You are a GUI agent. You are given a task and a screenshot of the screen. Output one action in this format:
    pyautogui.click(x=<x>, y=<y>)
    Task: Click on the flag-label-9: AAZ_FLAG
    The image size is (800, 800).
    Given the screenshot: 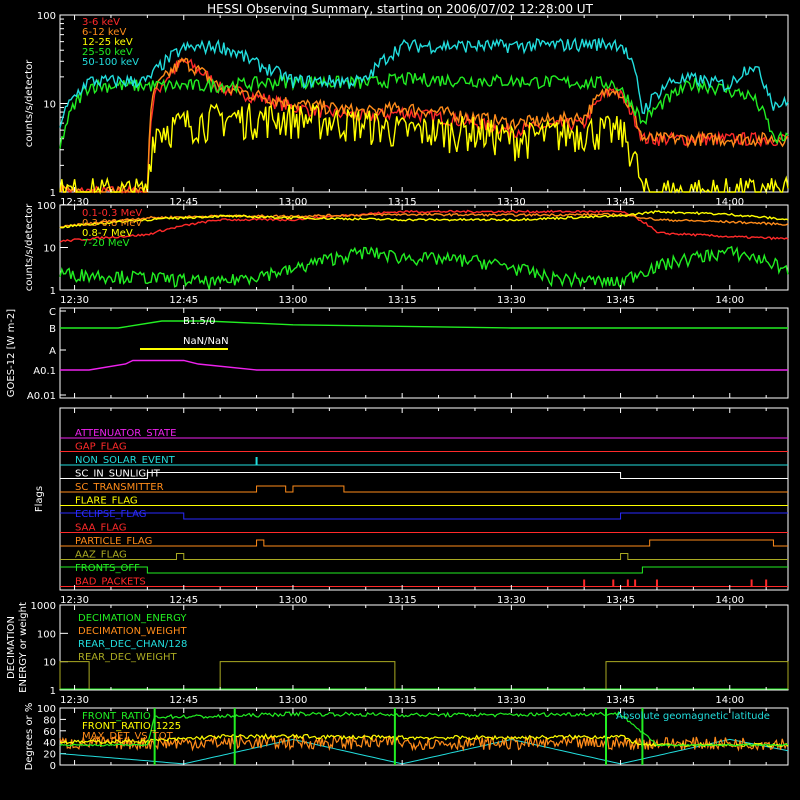 What is the action you would take?
    pyautogui.click(x=101, y=555)
    